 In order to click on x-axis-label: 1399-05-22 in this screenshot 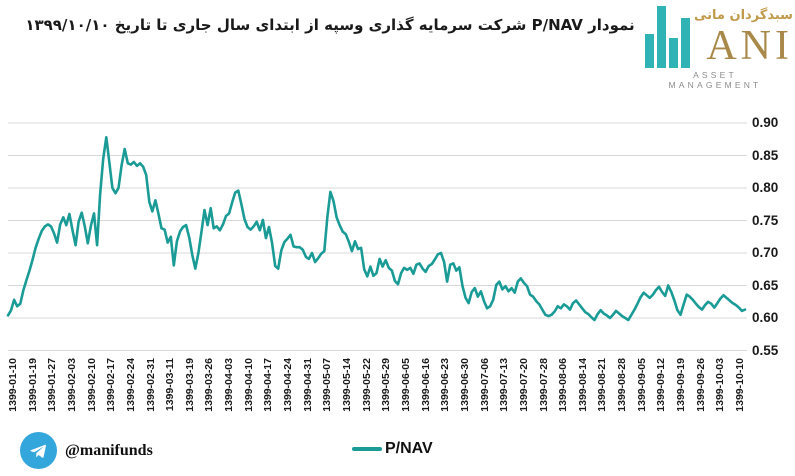, I will do `click(366, 385)`.